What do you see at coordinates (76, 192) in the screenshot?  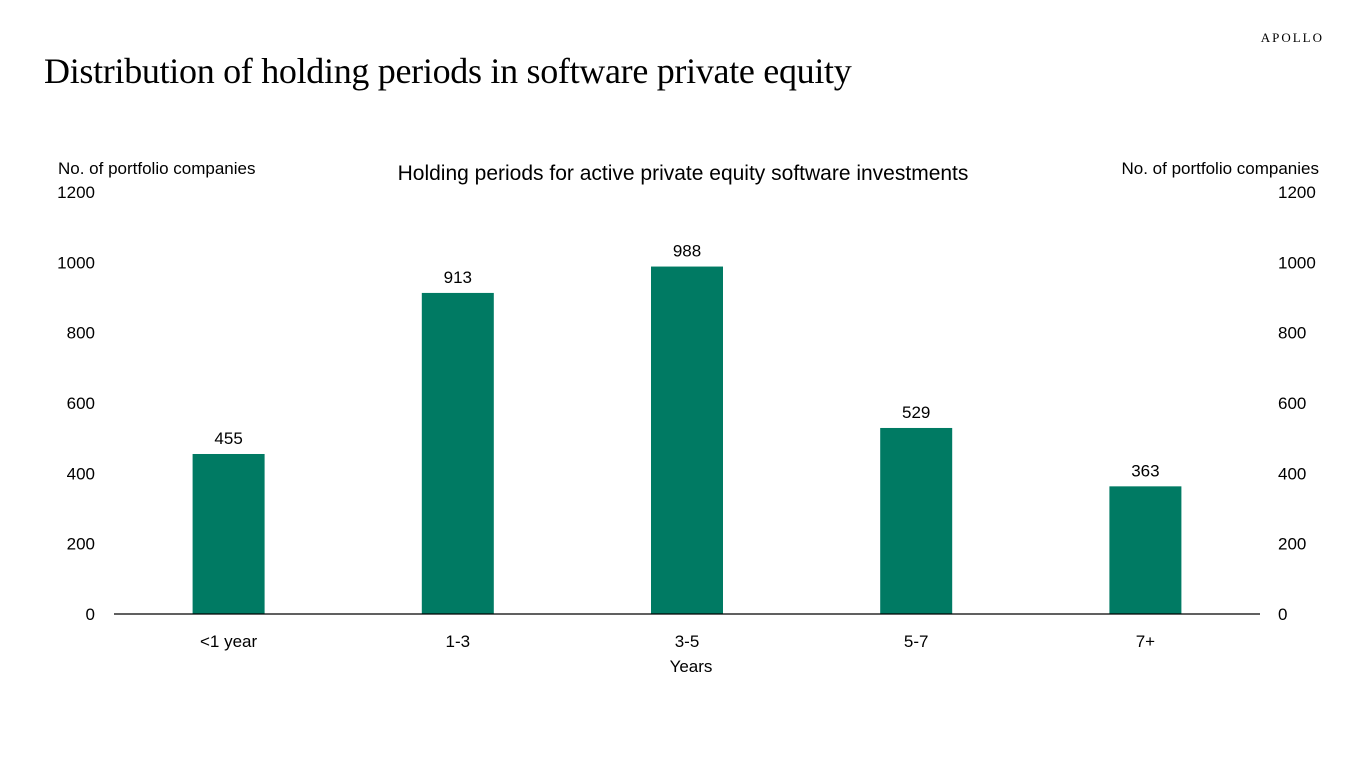 I see `y-tick-left-6: 1200` at bounding box center [76, 192].